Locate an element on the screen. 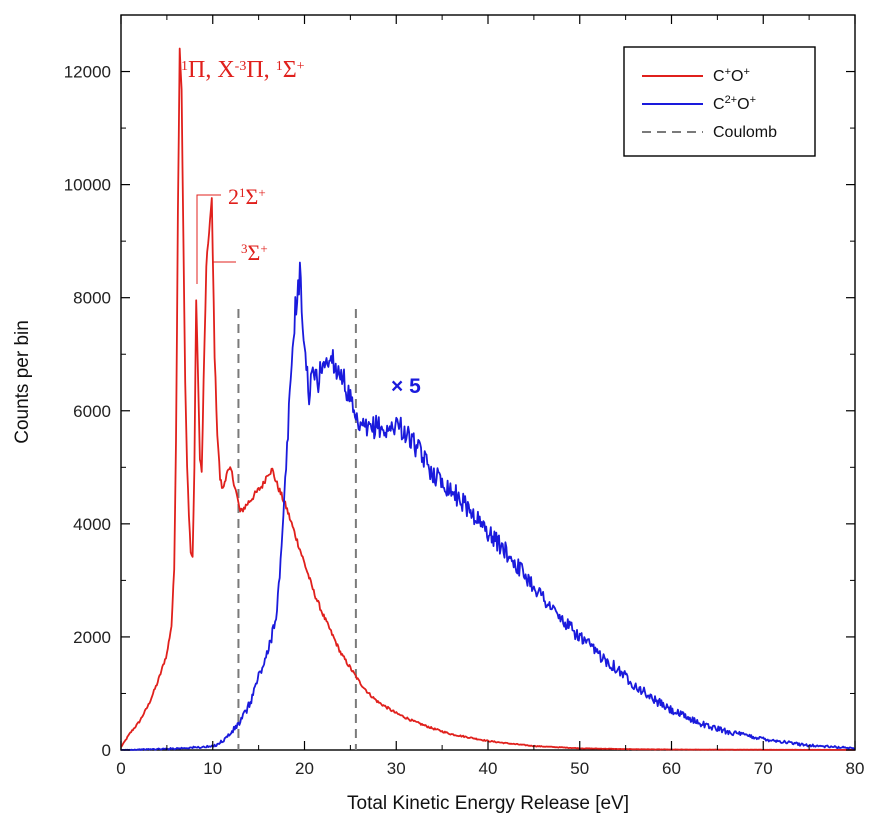 This screenshot has height=827, width=870. legend-label-c1: C+O+ is located at coordinates (731, 75).